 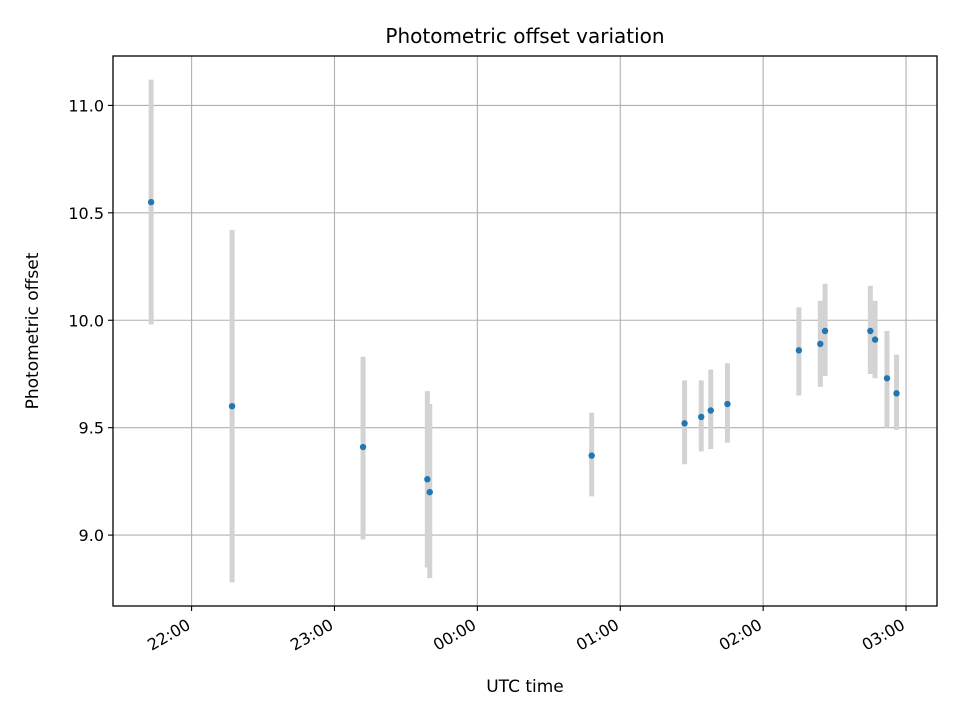 I want to click on x-tick-label: 23:00, so click(x=311, y=635).